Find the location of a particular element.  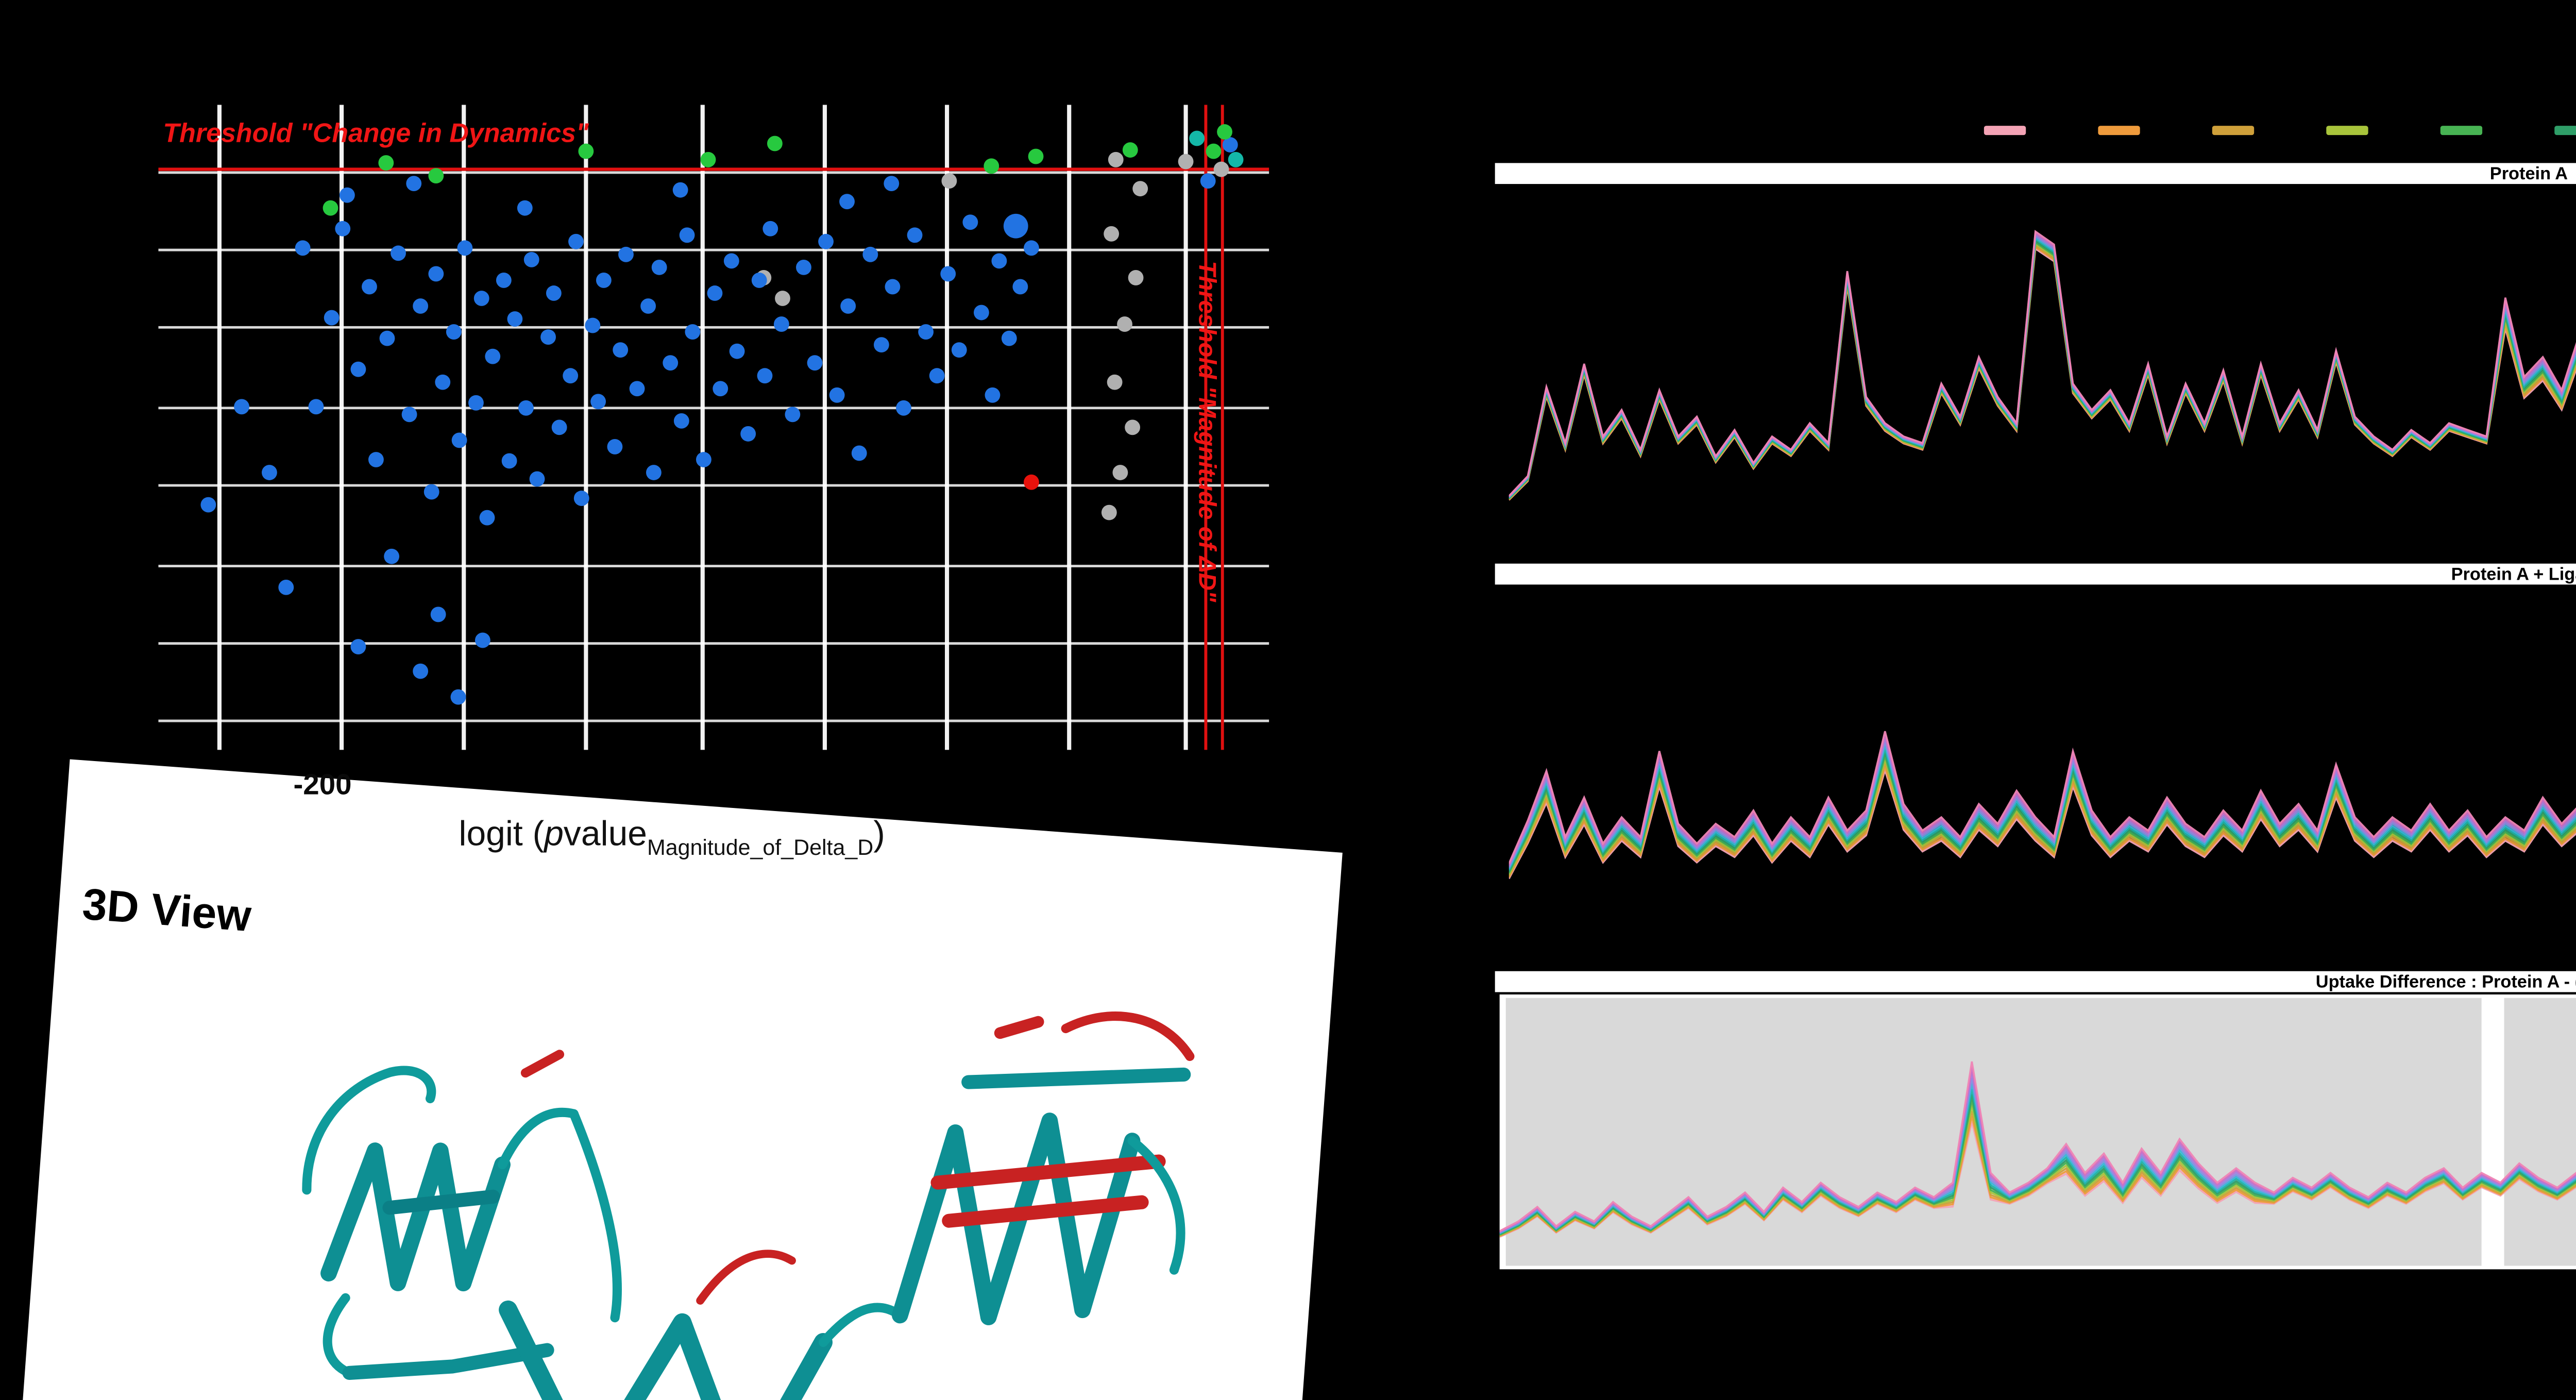

selection-band is located at coordinates (2540, 1132).